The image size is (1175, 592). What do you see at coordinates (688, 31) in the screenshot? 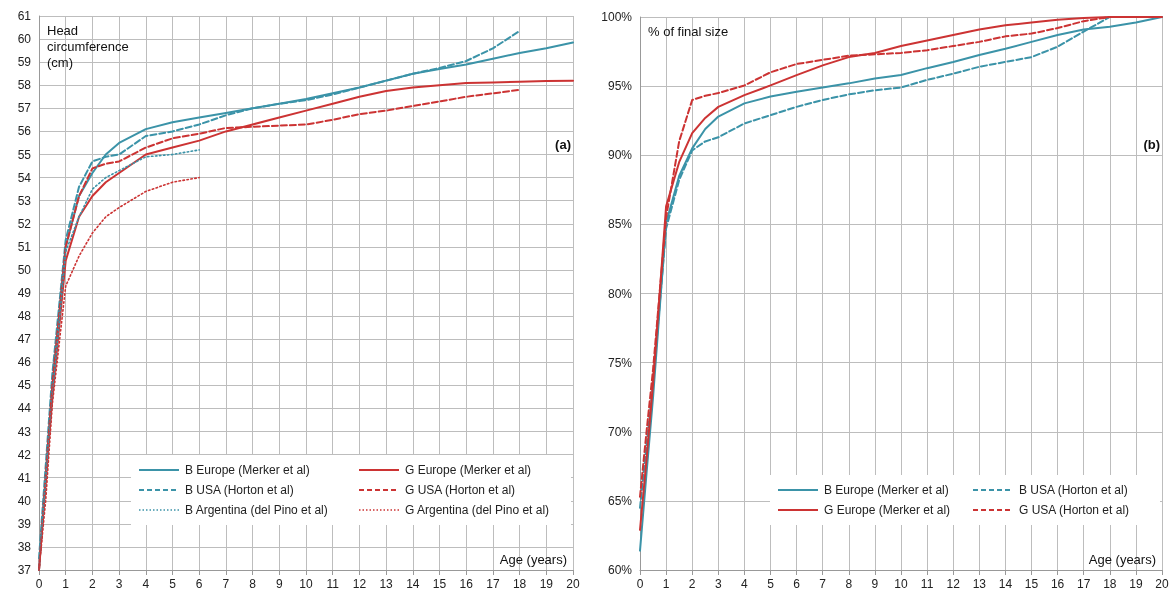
I see `y-axis-title: % of final size` at bounding box center [688, 31].